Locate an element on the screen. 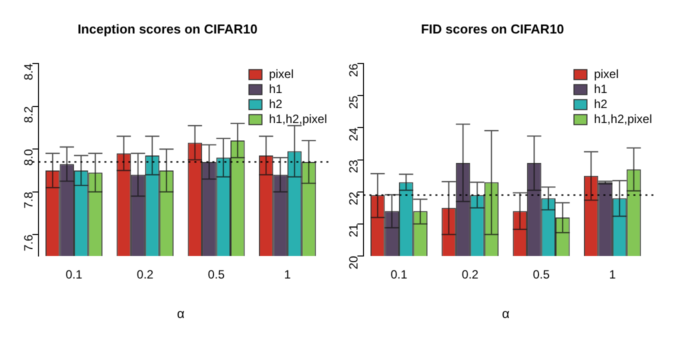  y-tick-label: 7.8 is located at coordinates (29, 200).